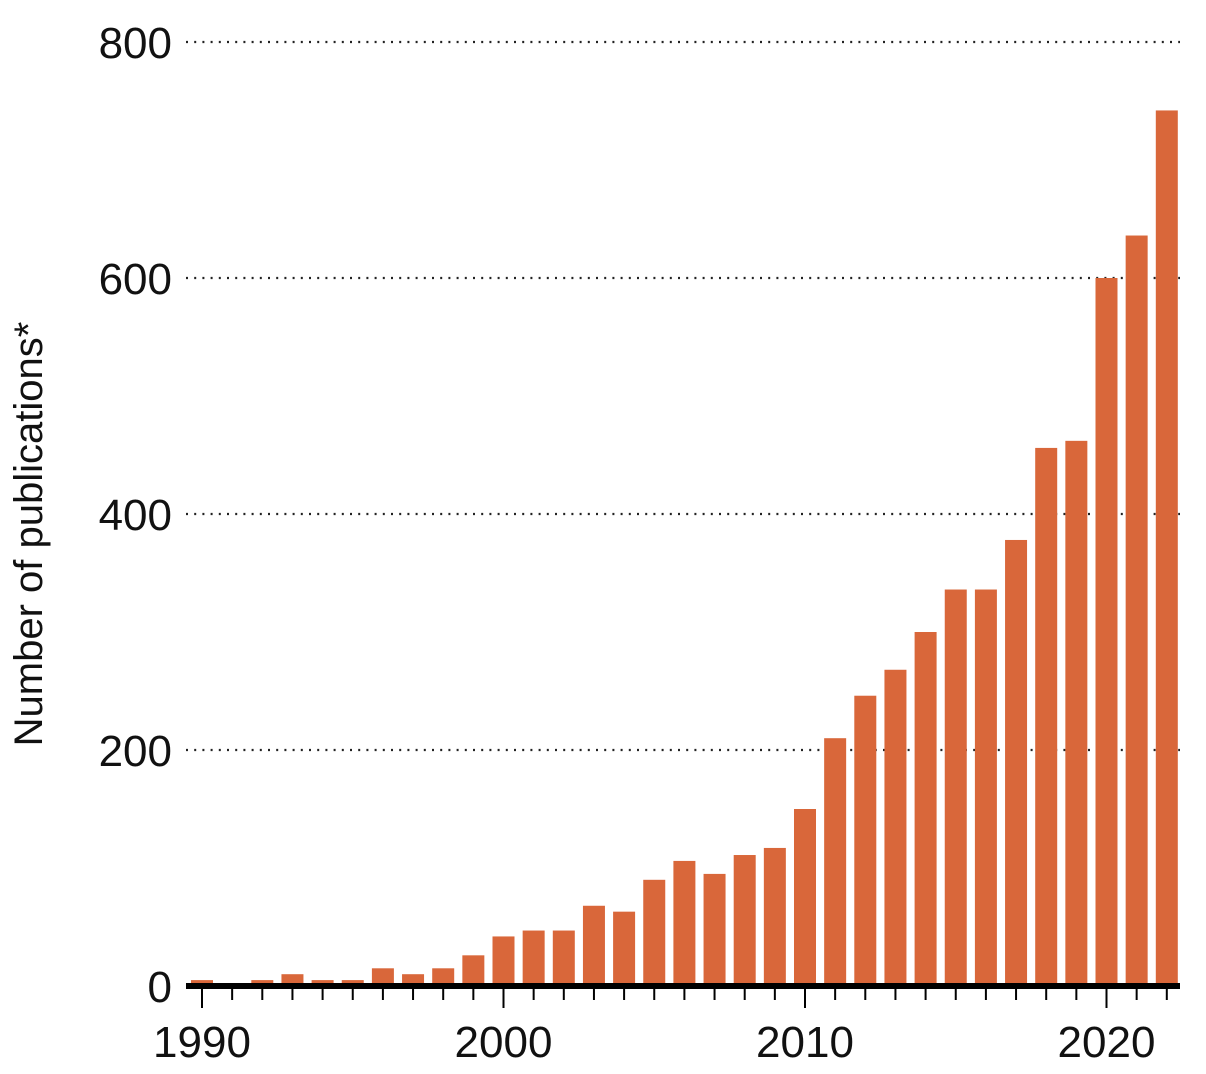 The width and height of the screenshot is (1206, 1074). Describe the element at coordinates (1136, 610) in the screenshot. I see `bar-2021` at that location.